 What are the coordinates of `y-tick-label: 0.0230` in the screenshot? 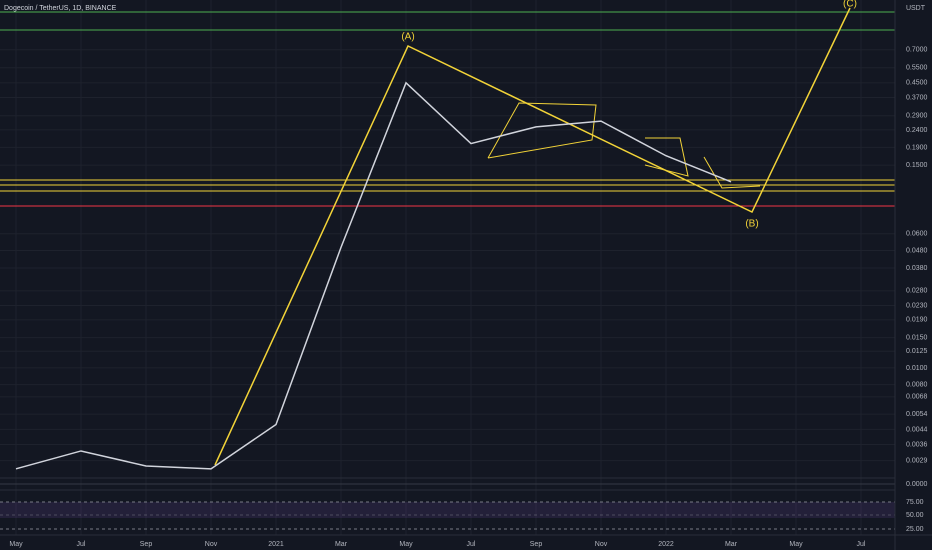 It's located at (917, 305).